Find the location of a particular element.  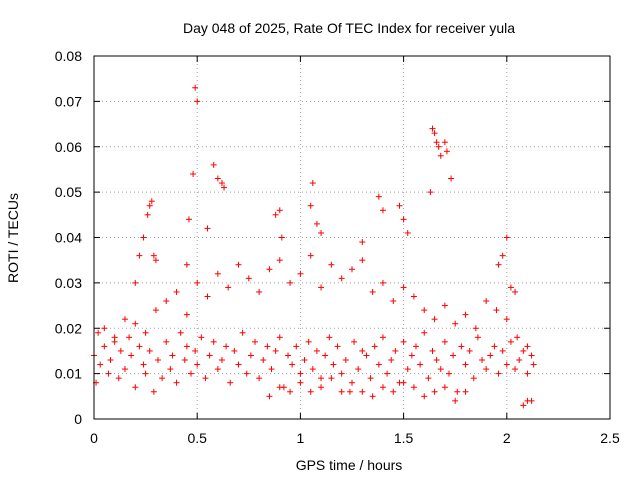

x-tick-label: 2.5 is located at coordinates (610, 438).